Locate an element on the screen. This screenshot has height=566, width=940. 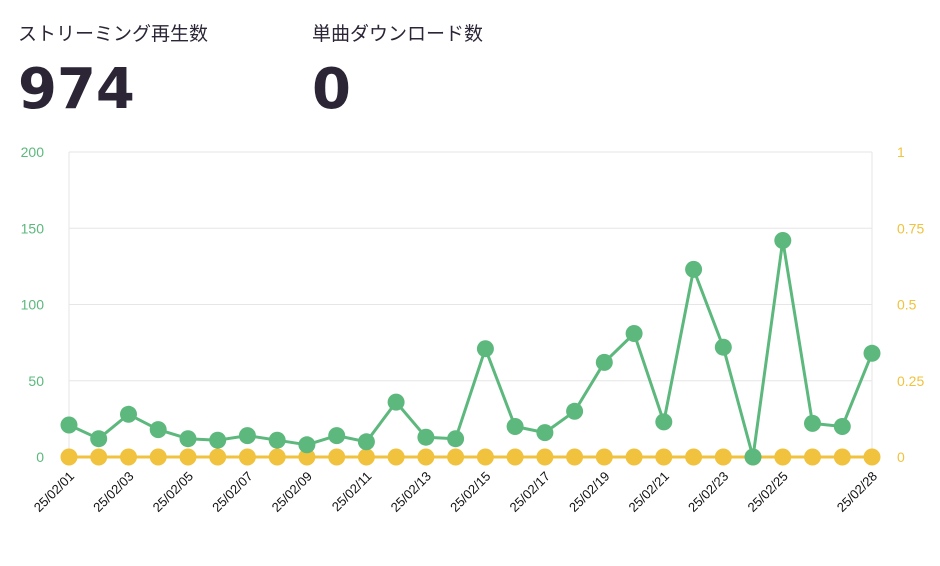
x-tick-label: 25/02/15 is located at coordinates (470, 492).